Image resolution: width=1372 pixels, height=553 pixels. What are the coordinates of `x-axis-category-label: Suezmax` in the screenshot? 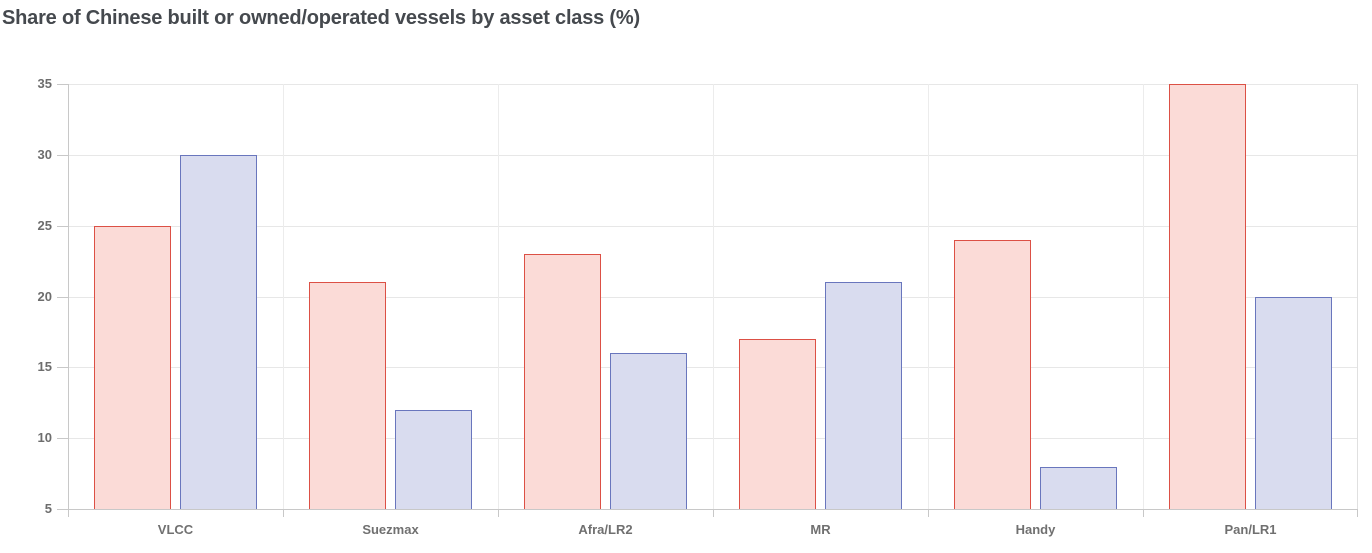 It's located at (390, 529).